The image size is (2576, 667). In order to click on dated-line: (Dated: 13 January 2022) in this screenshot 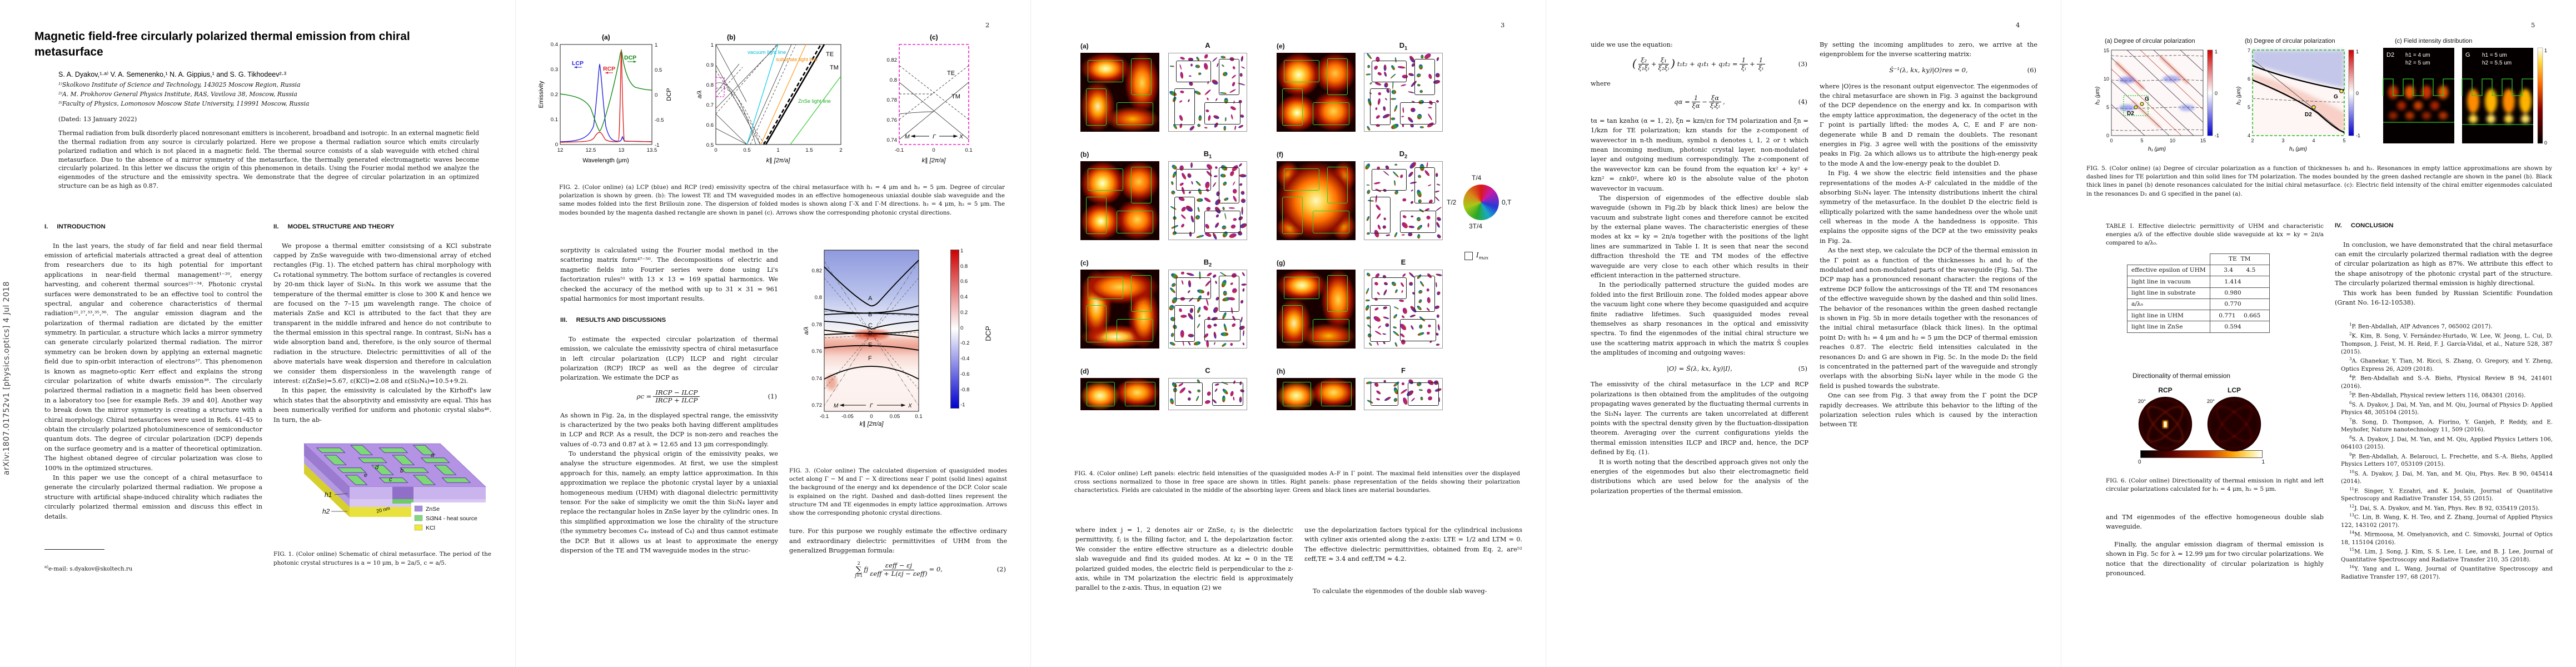, I will do `click(97, 119)`.